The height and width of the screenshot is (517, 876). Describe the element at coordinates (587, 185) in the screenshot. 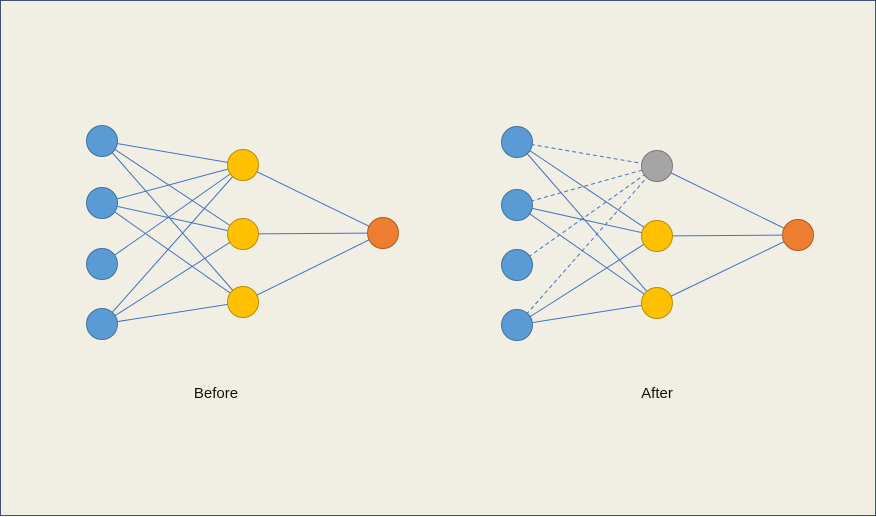

I see `edge-input-2-to-hidden-1-dropped` at that location.